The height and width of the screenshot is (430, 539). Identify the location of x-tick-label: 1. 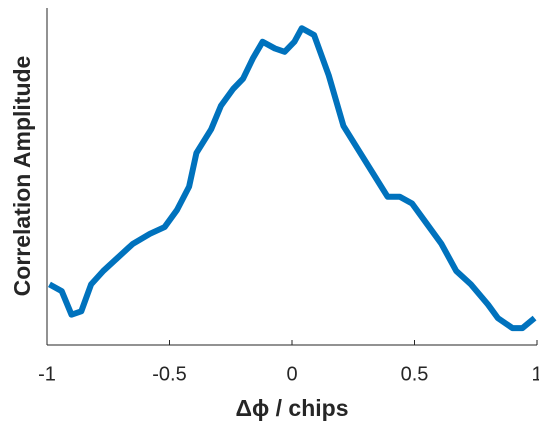
(535, 374).